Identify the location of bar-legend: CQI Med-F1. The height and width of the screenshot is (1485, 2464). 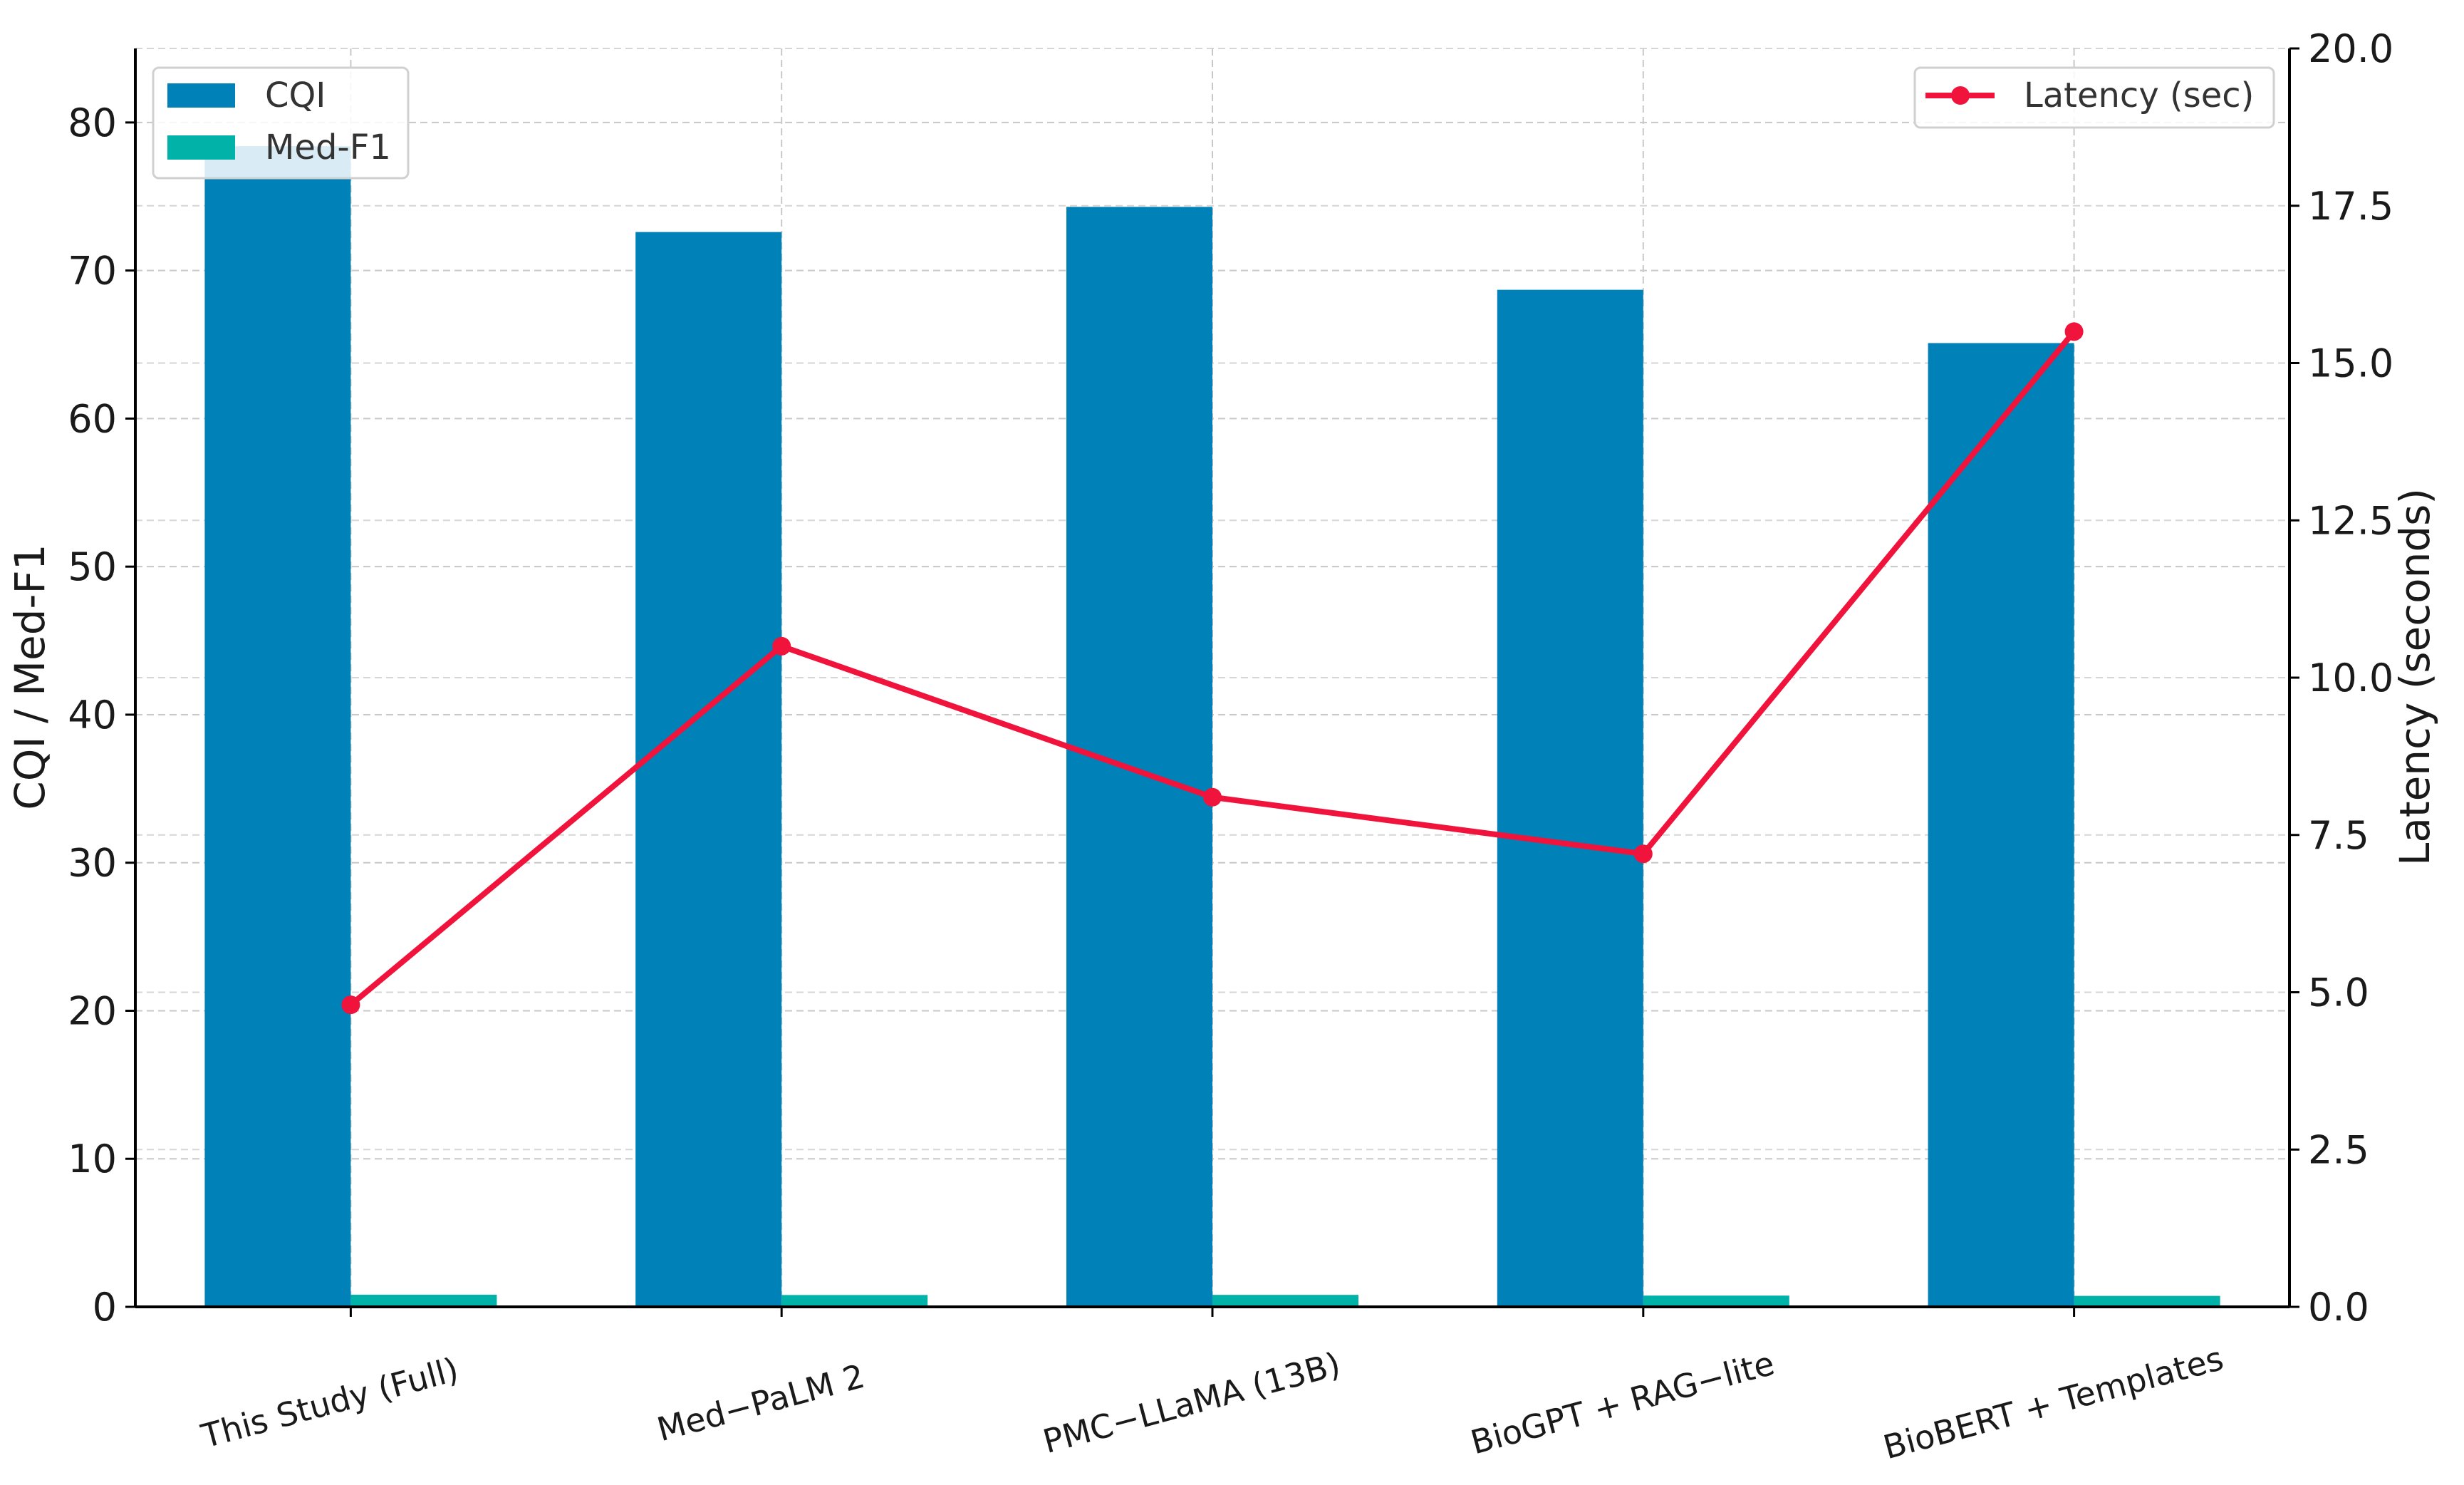
(281, 123).